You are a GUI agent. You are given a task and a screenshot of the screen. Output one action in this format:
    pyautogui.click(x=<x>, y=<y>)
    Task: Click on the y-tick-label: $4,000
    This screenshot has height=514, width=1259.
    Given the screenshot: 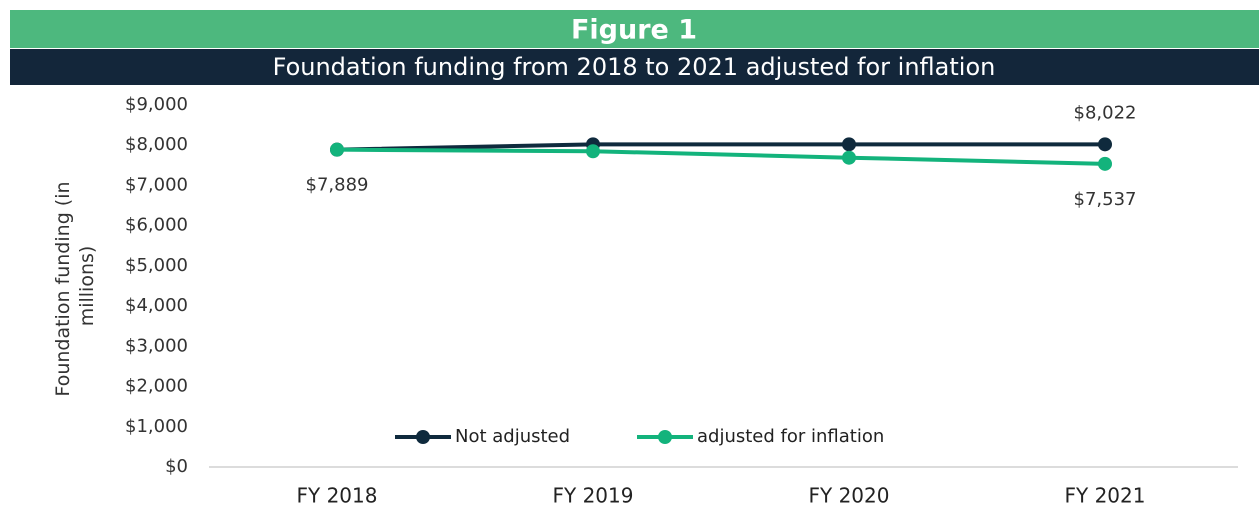 What is the action you would take?
    pyautogui.click(x=156, y=305)
    